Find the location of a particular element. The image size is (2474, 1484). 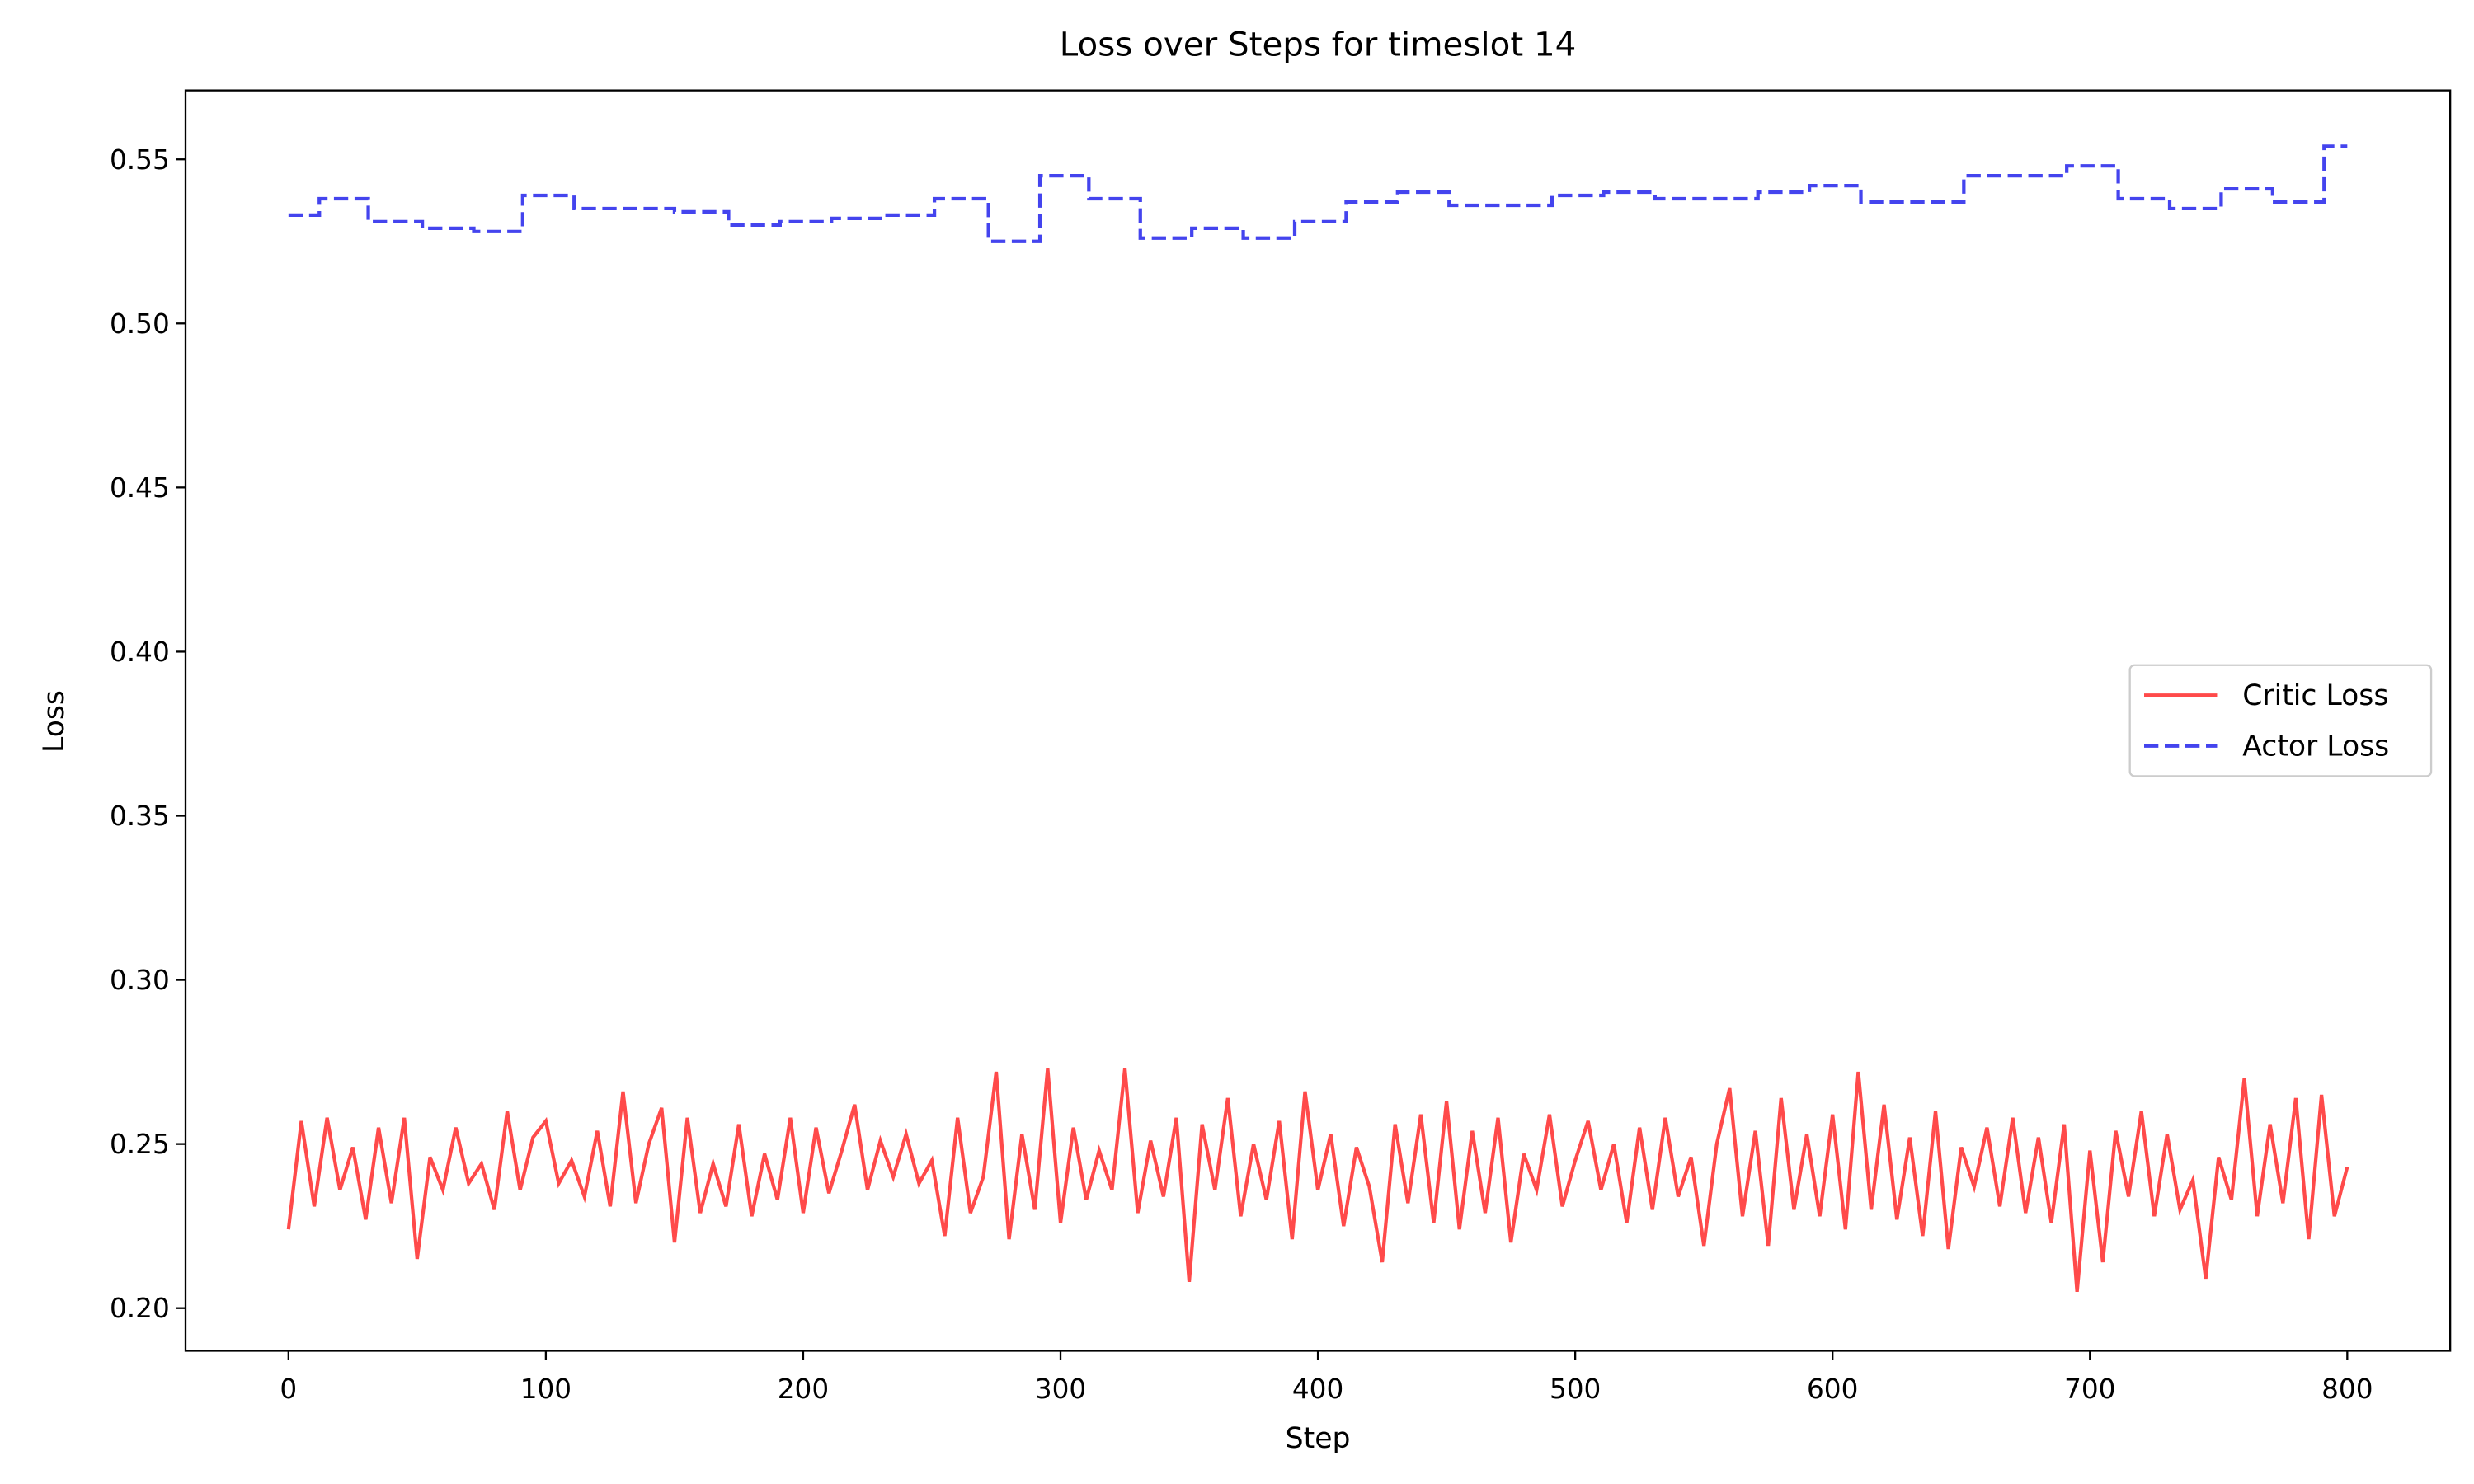

y-tick-label: 0.35 is located at coordinates (140, 816).